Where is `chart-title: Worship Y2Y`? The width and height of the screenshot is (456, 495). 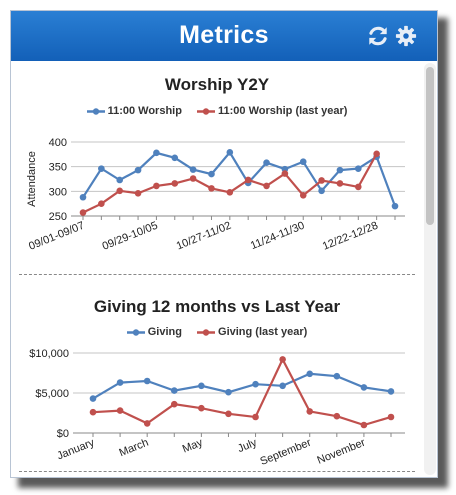 chart-title: Worship Y2Y is located at coordinates (217, 84).